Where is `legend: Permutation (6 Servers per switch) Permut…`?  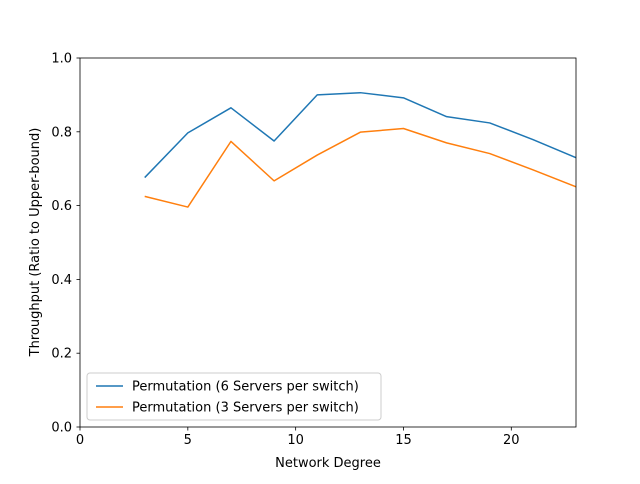 legend: Permutation (6 Servers per switch) Permut… is located at coordinates (234, 396).